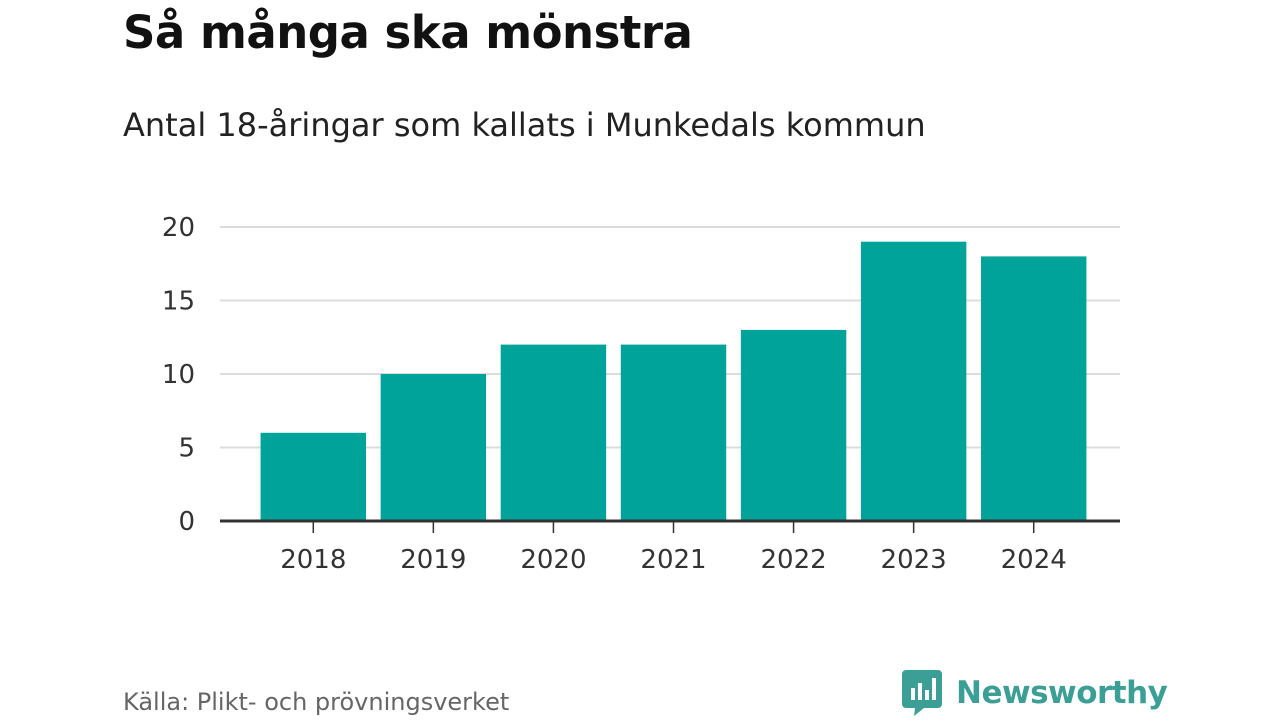 The width and height of the screenshot is (1280, 720). Describe the element at coordinates (673, 560) in the screenshot. I see `x-tick-label: 2021` at that location.